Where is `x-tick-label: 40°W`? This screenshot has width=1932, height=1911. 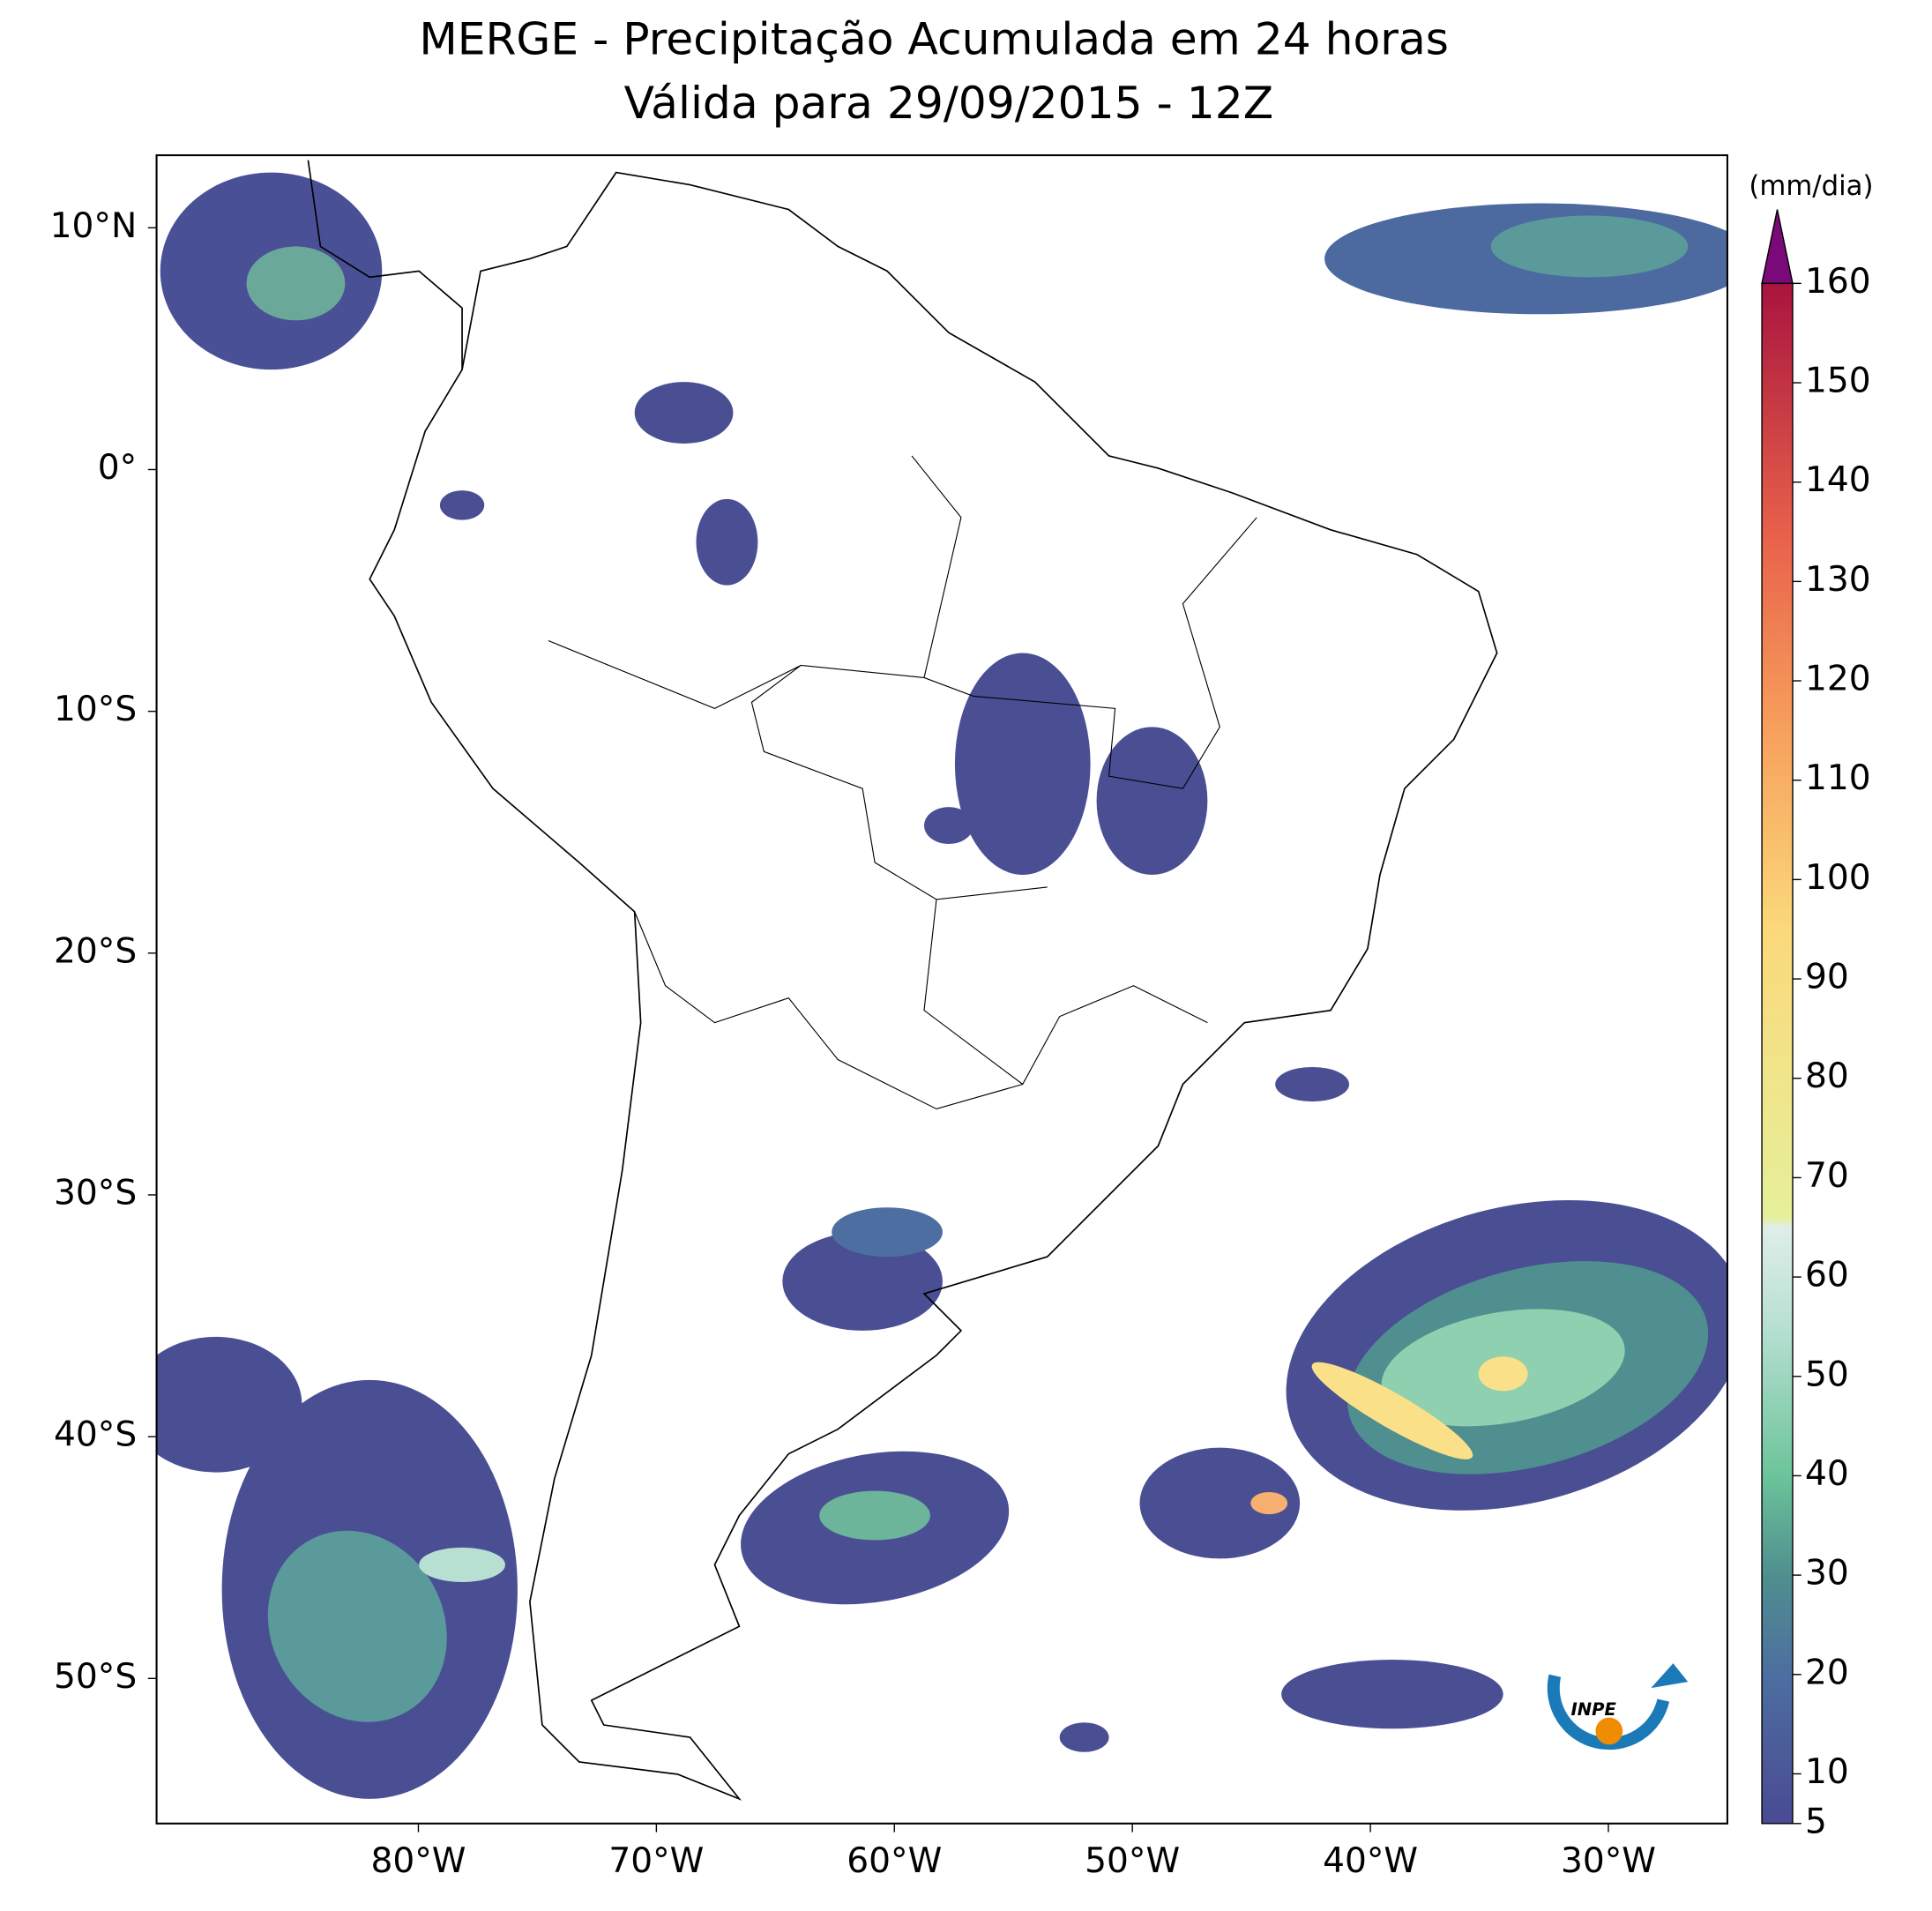
x-tick-label: 40°W is located at coordinates (1370, 1861).